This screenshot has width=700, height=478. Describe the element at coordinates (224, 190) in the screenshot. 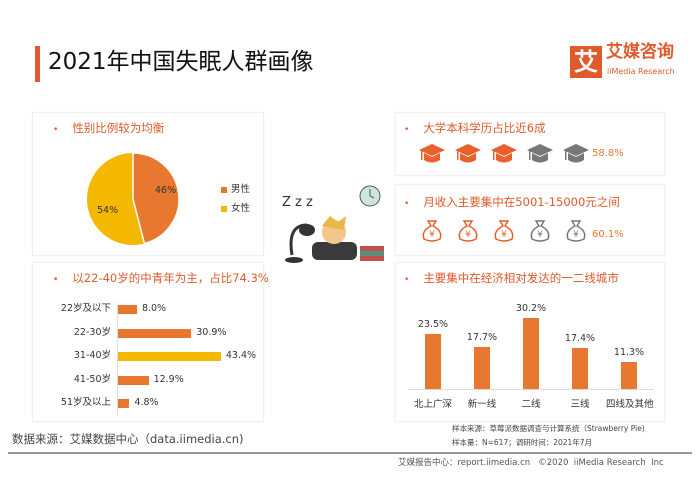

I see `legend-male-swatch` at that location.